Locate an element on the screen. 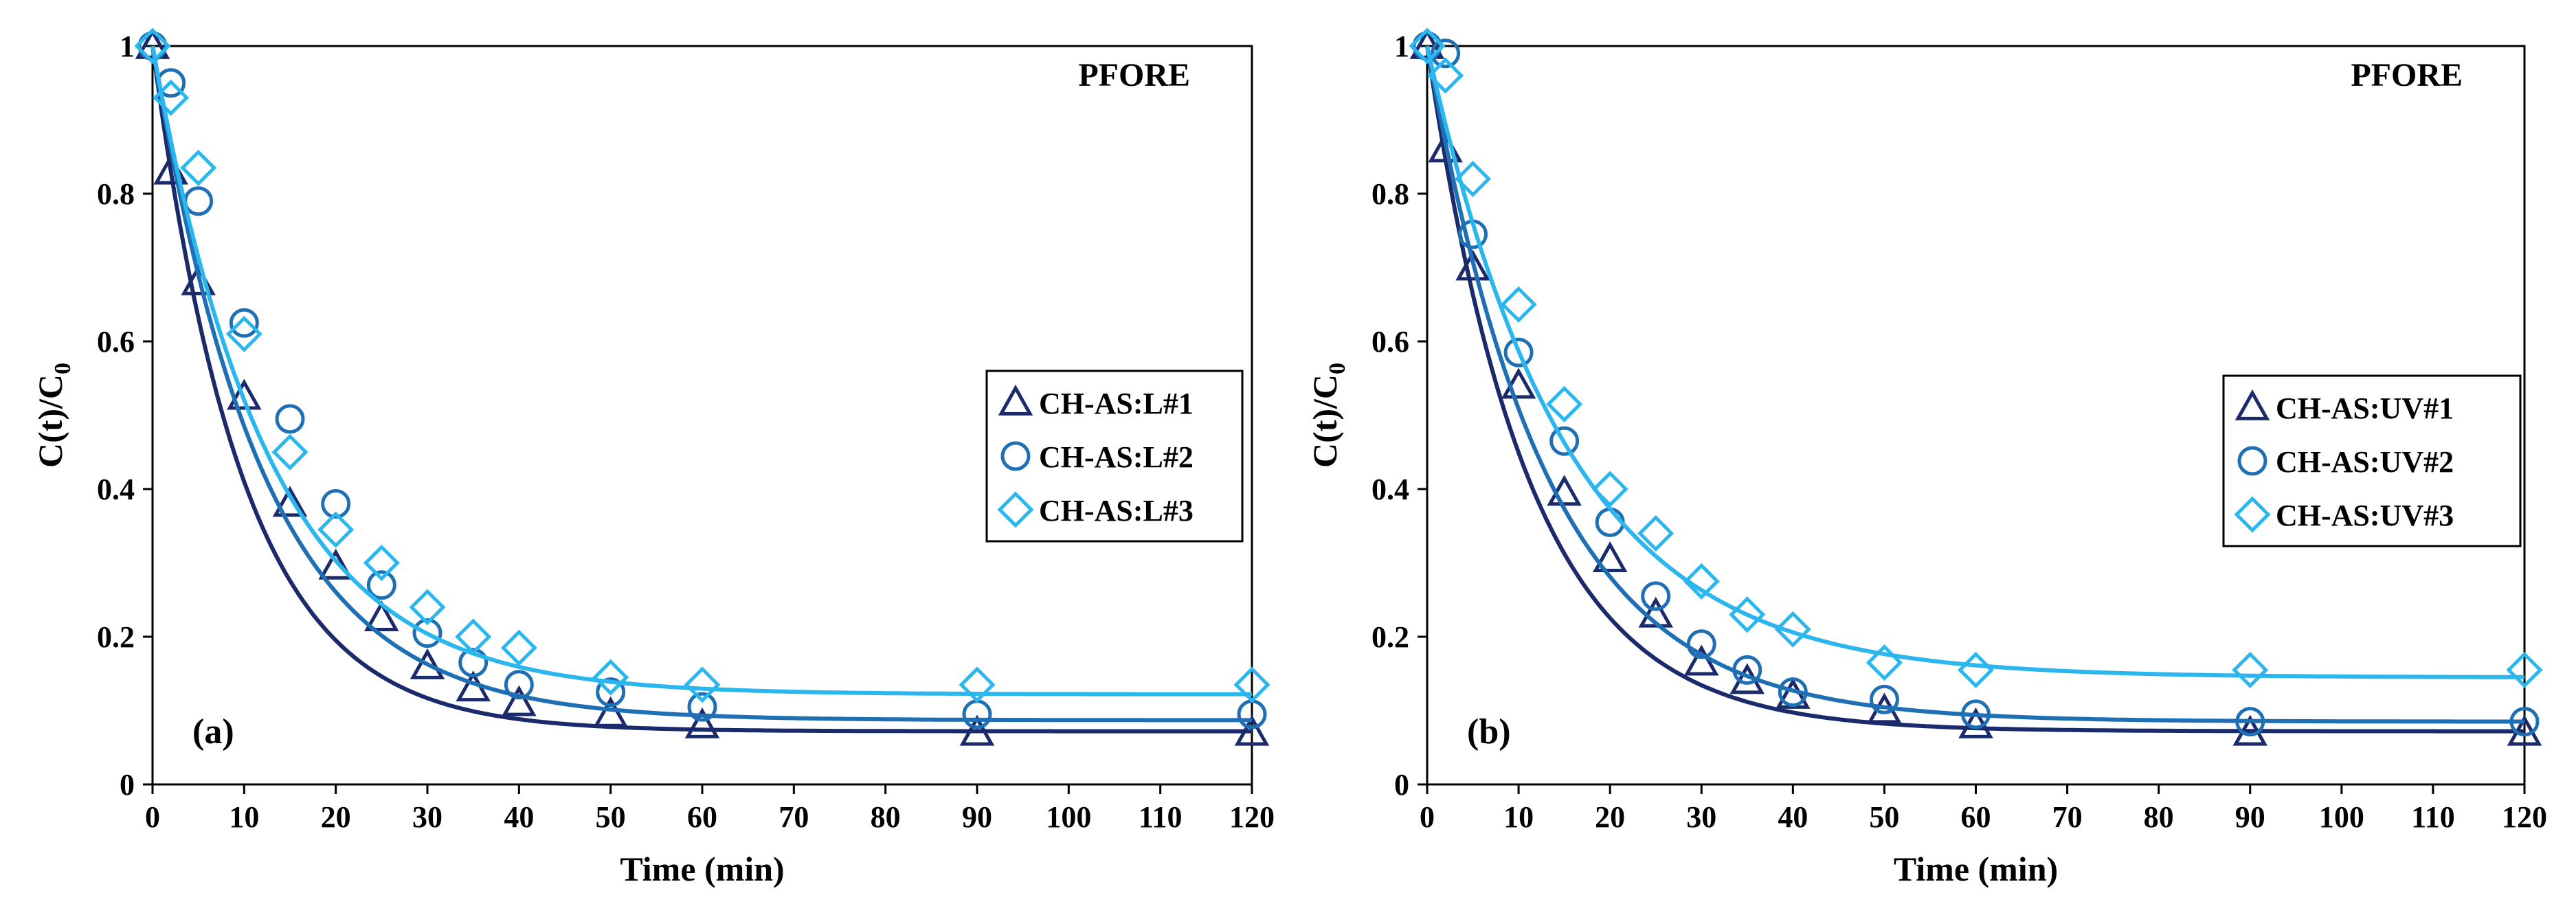  panel-label: (b) is located at coordinates (1489, 731).